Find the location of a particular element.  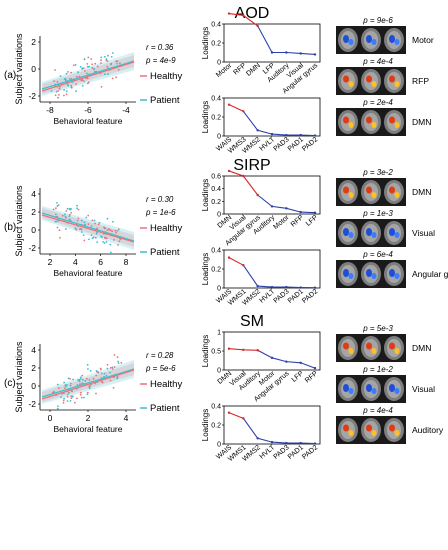

network-loadings-y-label: Loadings is located at coordinates (205, 195).